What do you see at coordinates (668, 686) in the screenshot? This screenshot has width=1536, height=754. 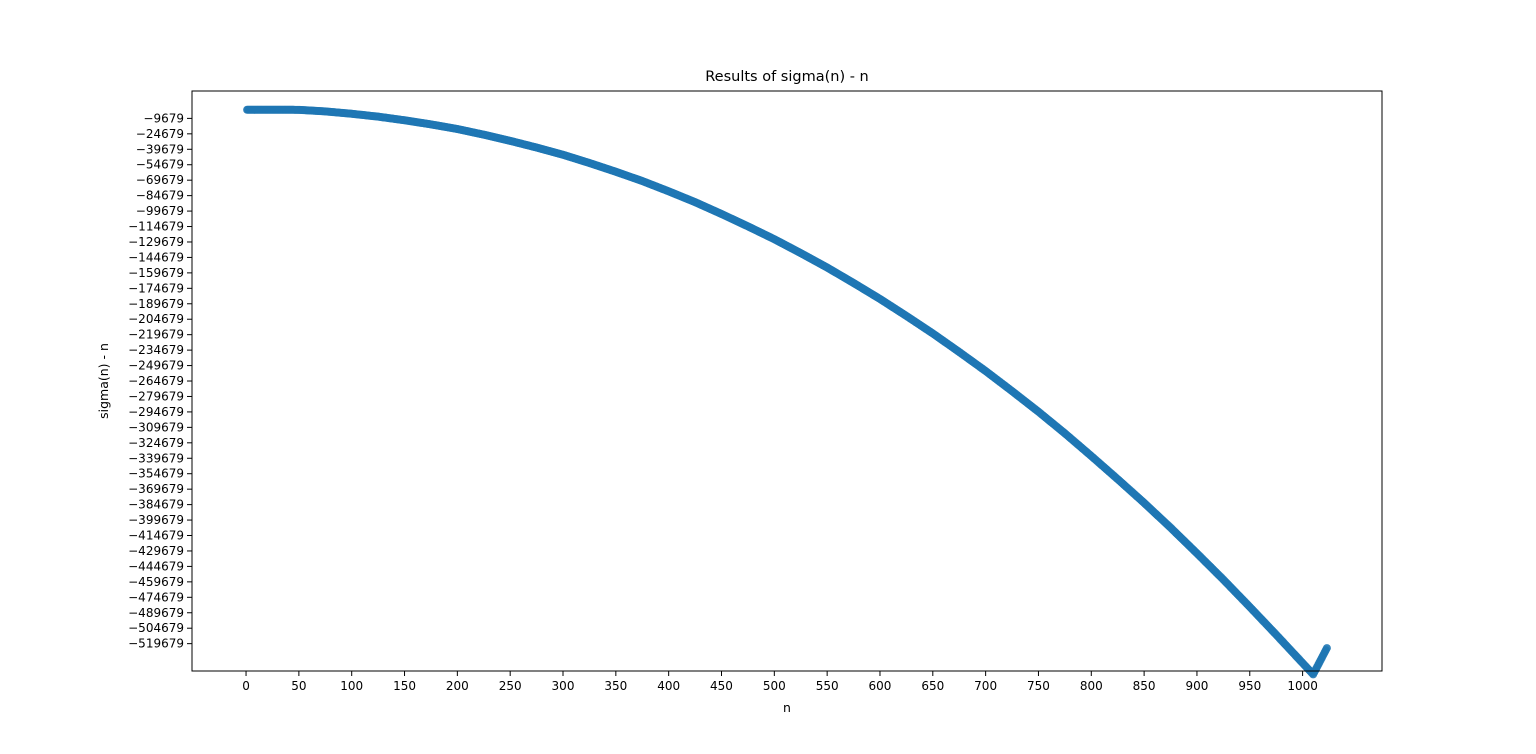 I see `x-tick-label: 400` at bounding box center [668, 686].